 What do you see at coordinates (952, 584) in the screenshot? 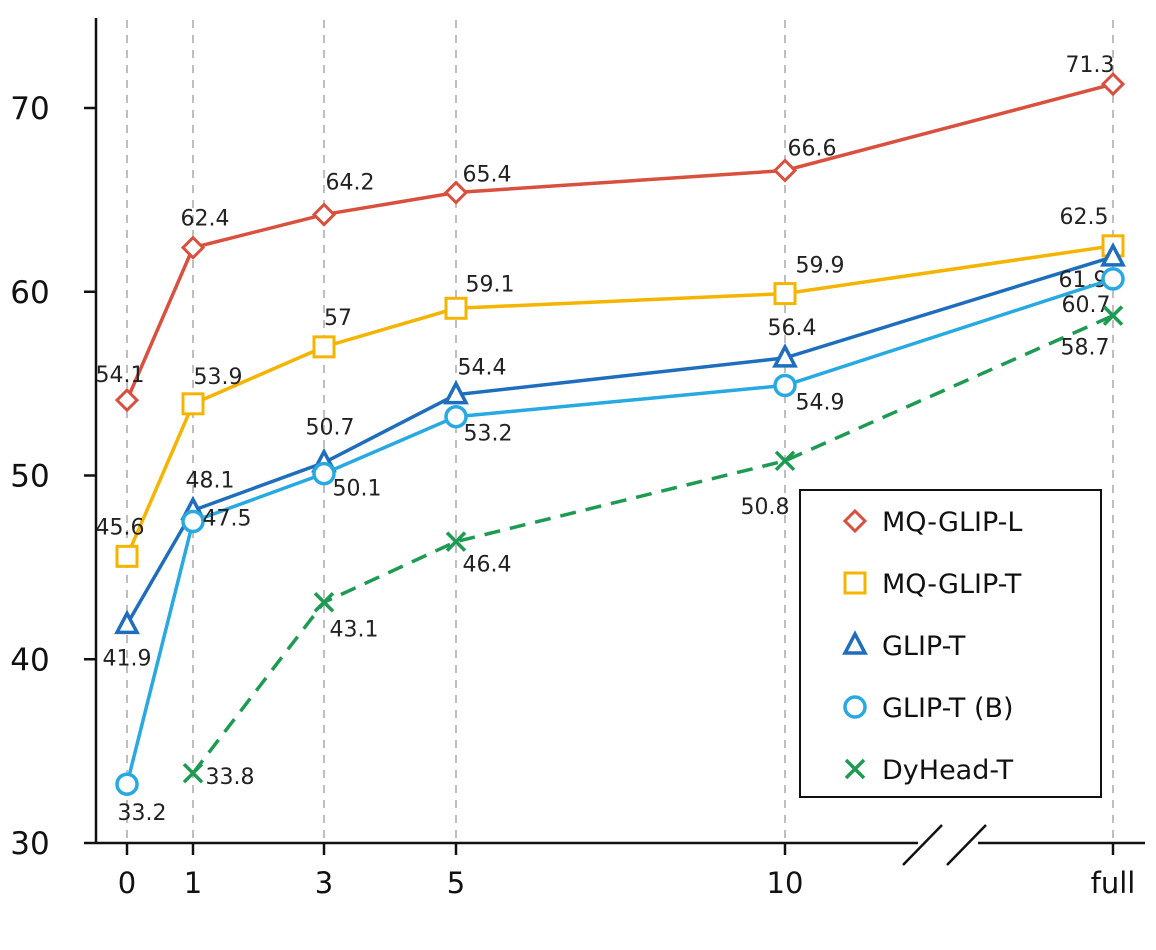
I see `legend-label: MQ-GLIP-T` at bounding box center [952, 584].